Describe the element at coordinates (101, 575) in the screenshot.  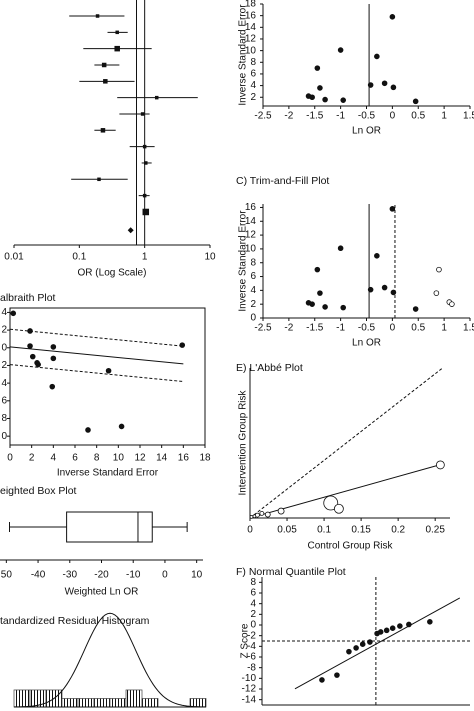
I see `x-tick-label: -20` at that location.